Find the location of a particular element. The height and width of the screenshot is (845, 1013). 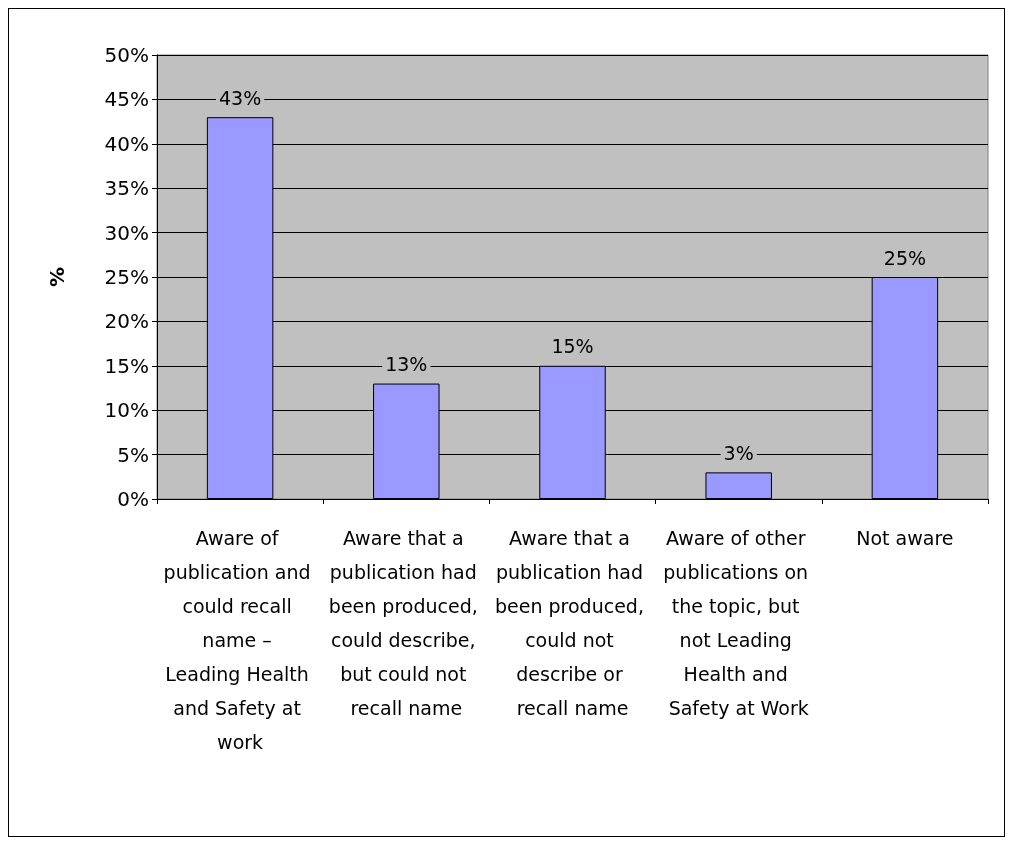

y-tick-label: 45% is located at coordinates (126, 99).